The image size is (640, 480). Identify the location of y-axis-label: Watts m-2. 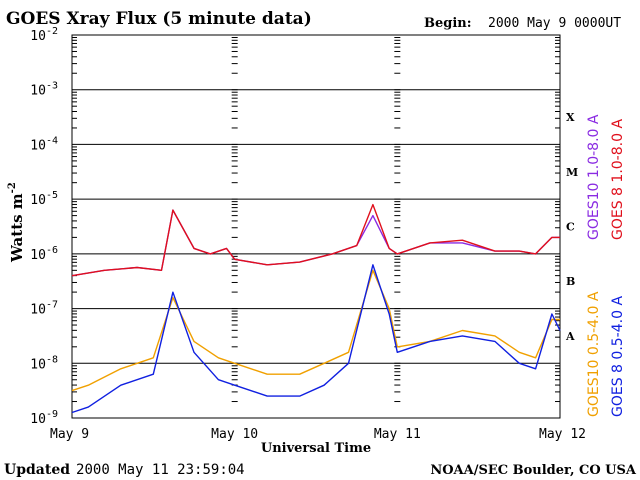
(16, 222).